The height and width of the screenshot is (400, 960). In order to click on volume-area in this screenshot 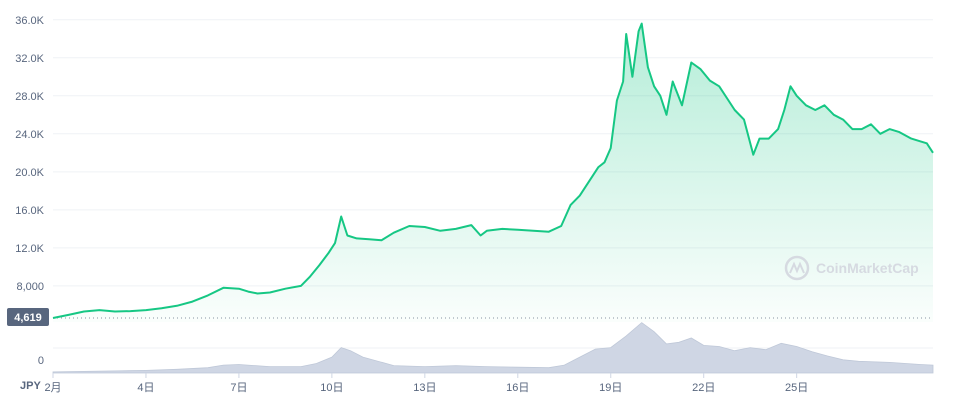, I will do `click(493, 348)`.